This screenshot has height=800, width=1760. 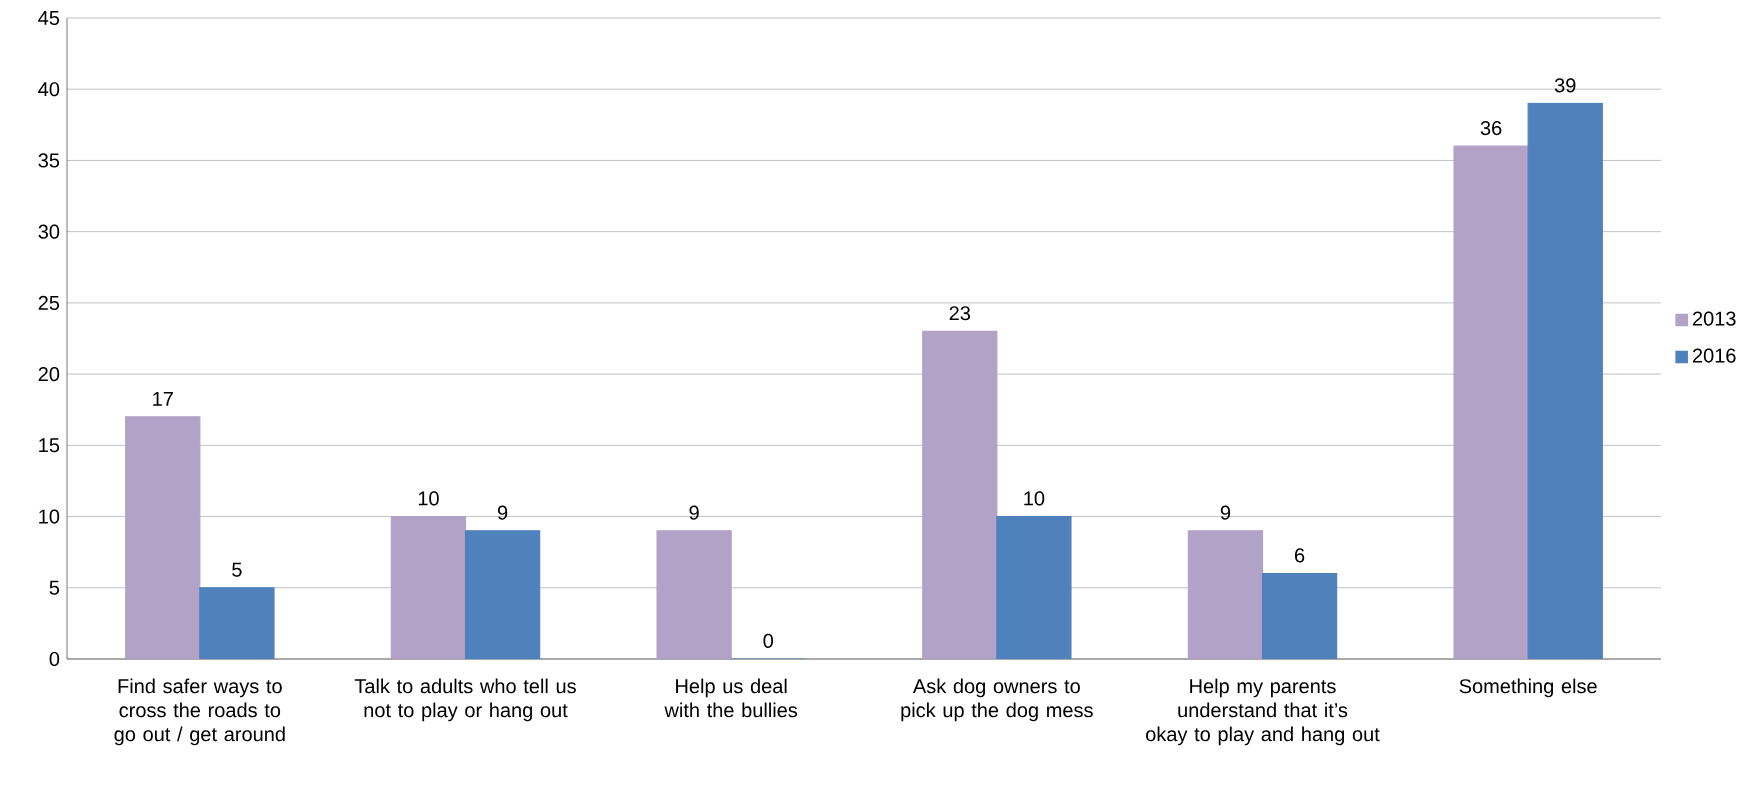 What do you see at coordinates (1491, 128) in the screenshot?
I see `data-label: 36` at bounding box center [1491, 128].